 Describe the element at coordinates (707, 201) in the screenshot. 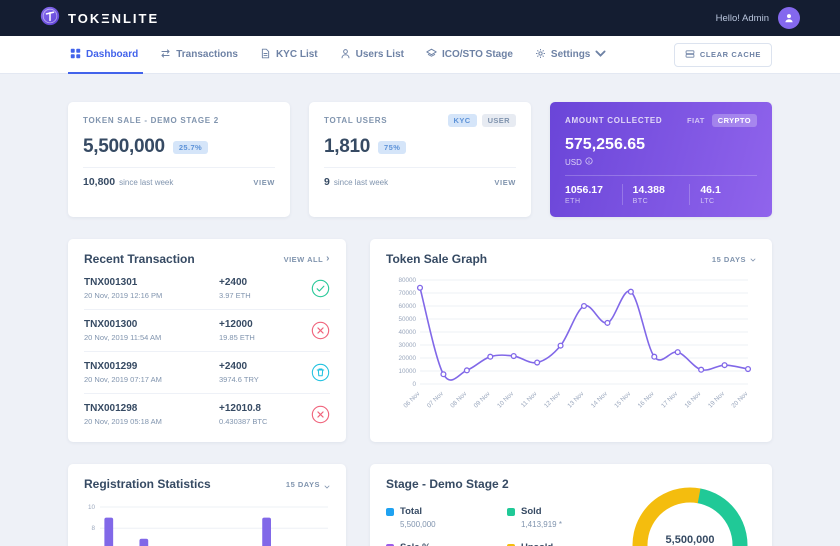

I see `coin-label: LTC` at that location.